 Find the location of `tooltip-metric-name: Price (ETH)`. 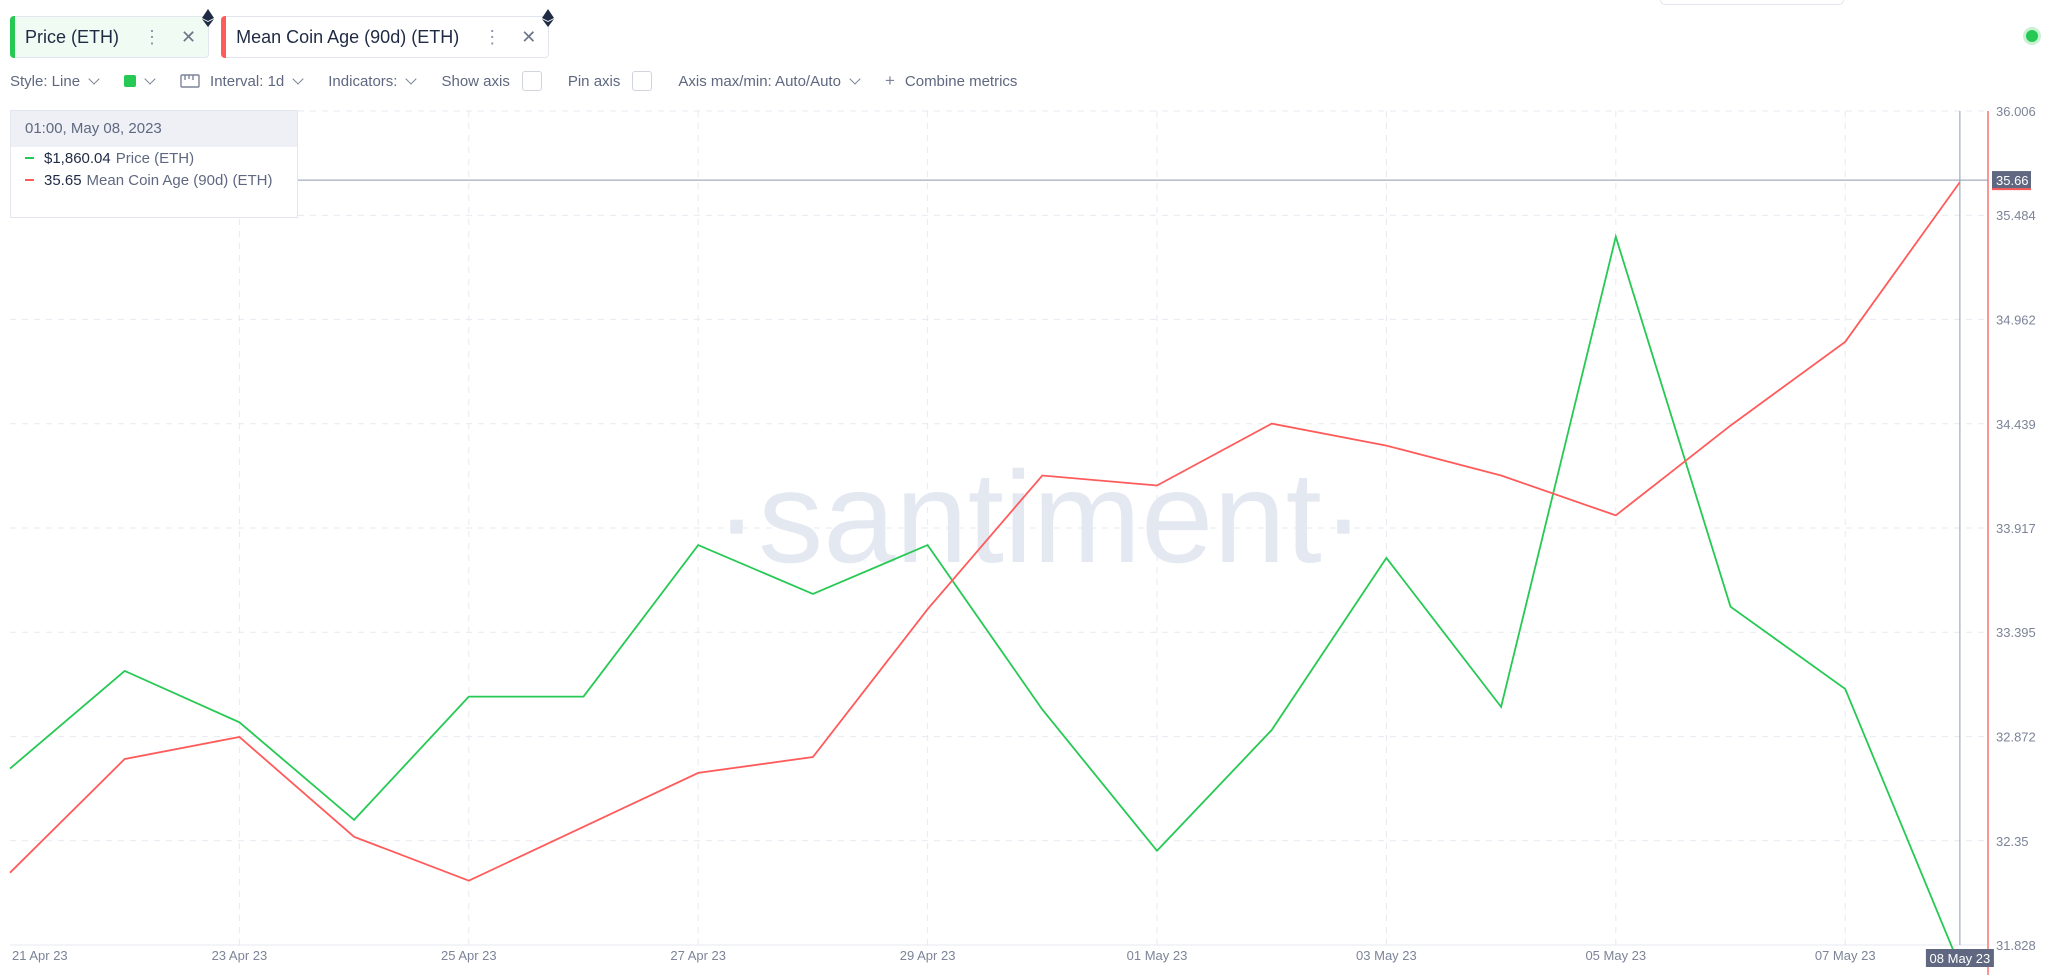

tooltip-metric-name: Price (ETH) is located at coordinates (155, 158).